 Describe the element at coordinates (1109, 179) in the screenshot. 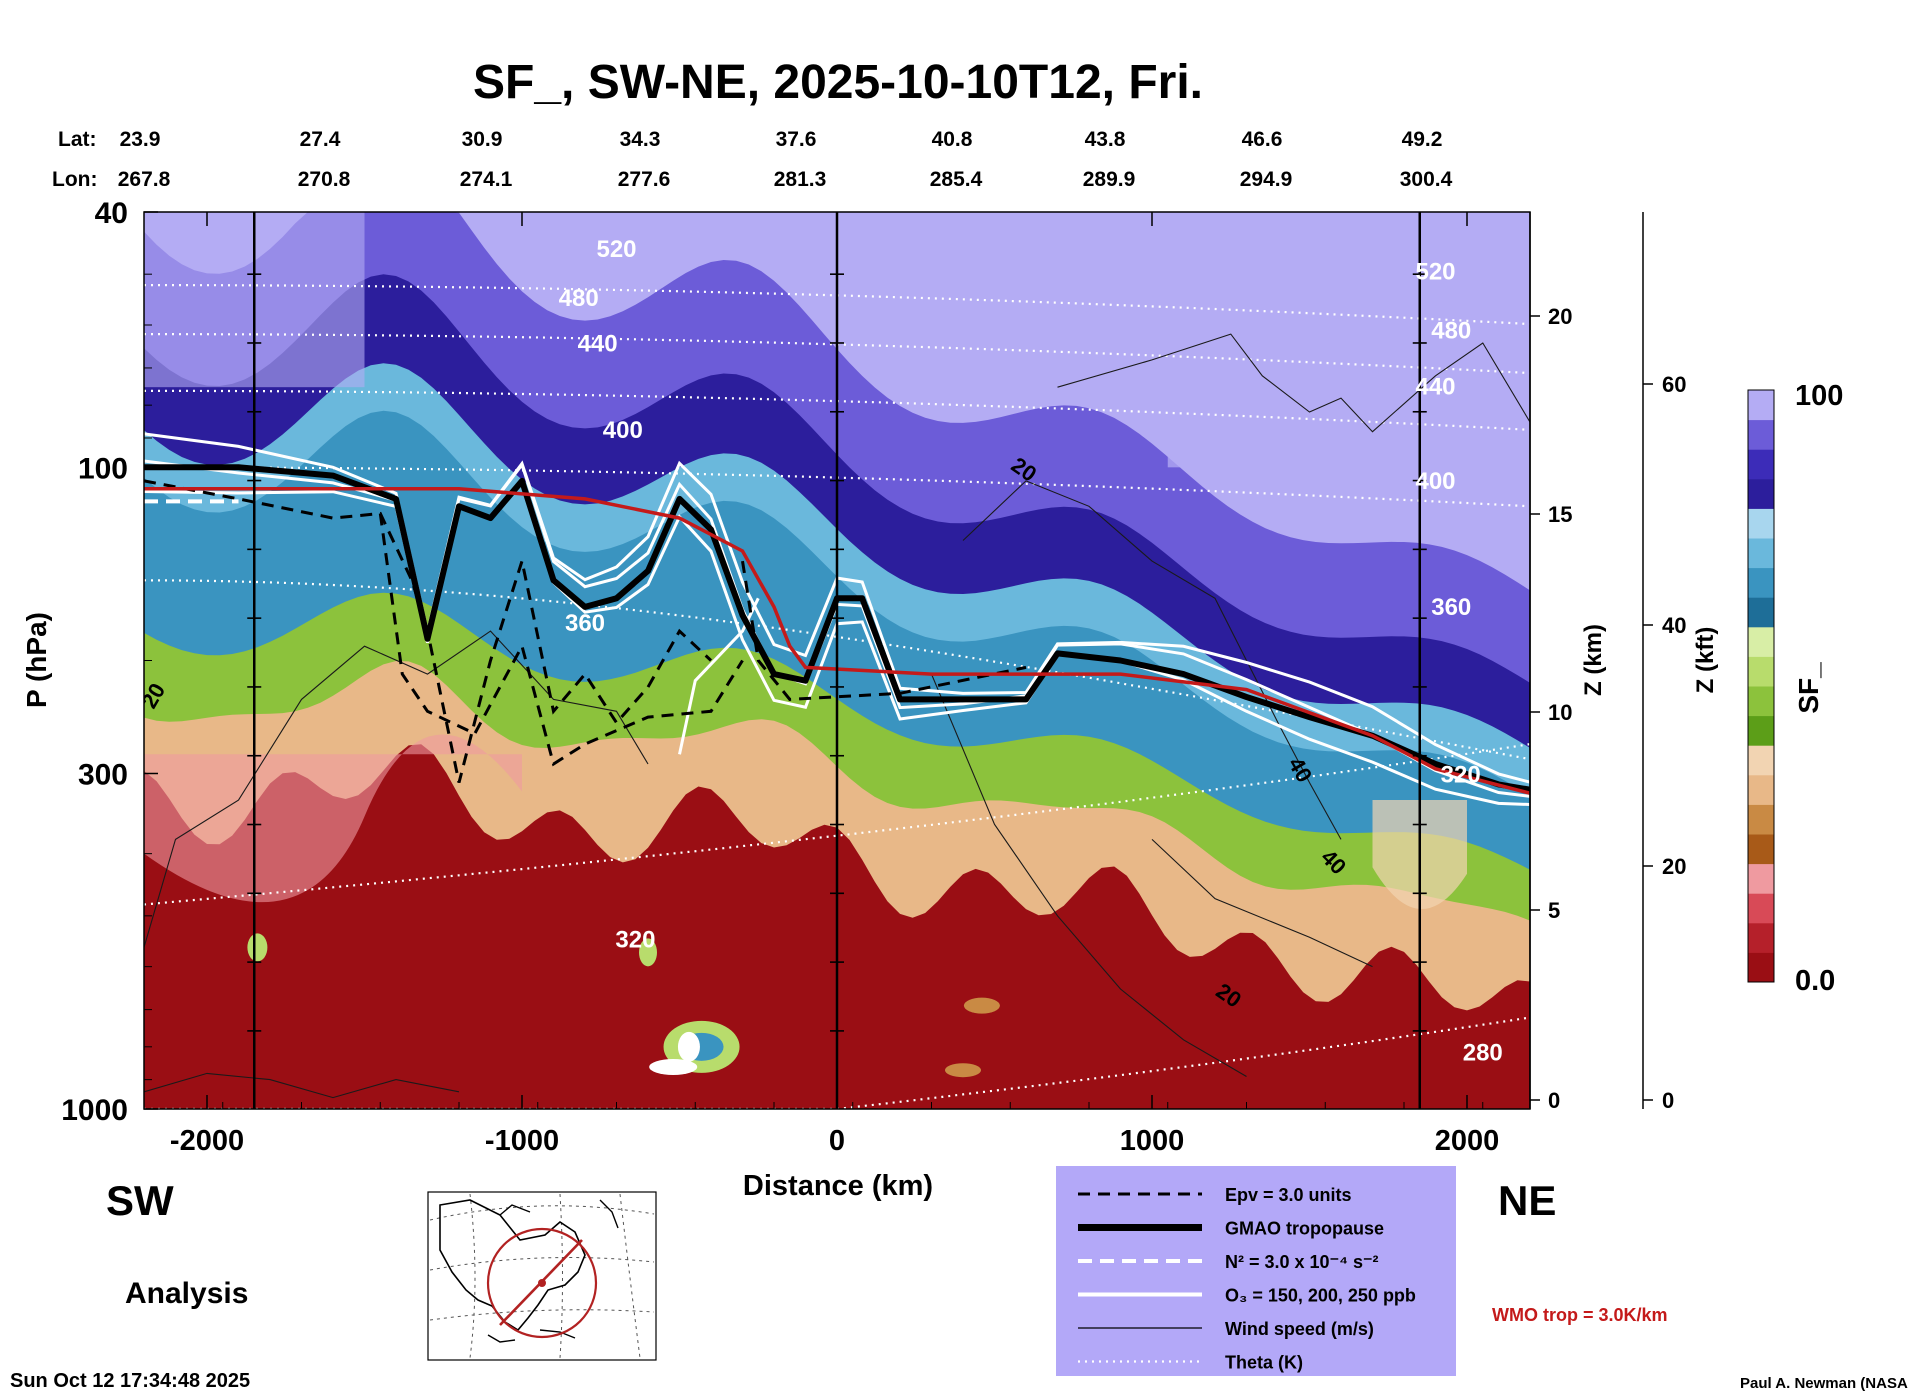

I see `lon-tick-label: 289.9` at that location.